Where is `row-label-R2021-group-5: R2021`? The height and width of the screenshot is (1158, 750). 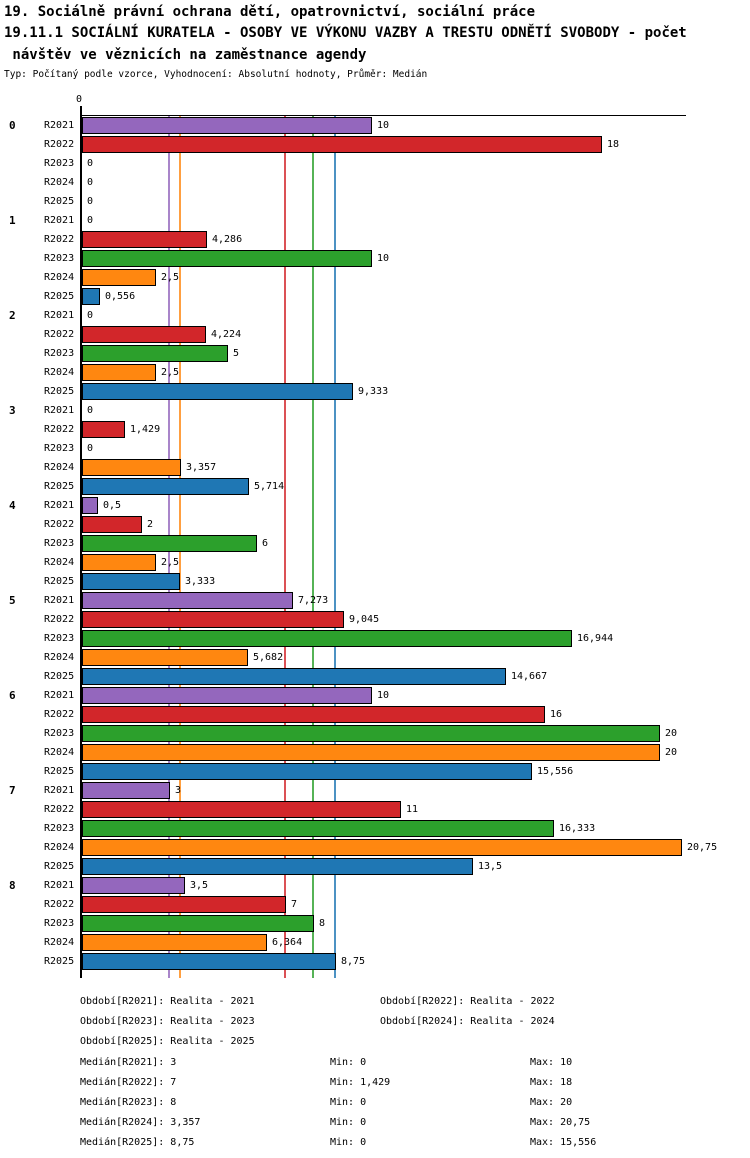 row-label-R2021-group-5: R2021 is located at coordinates (59, 600).